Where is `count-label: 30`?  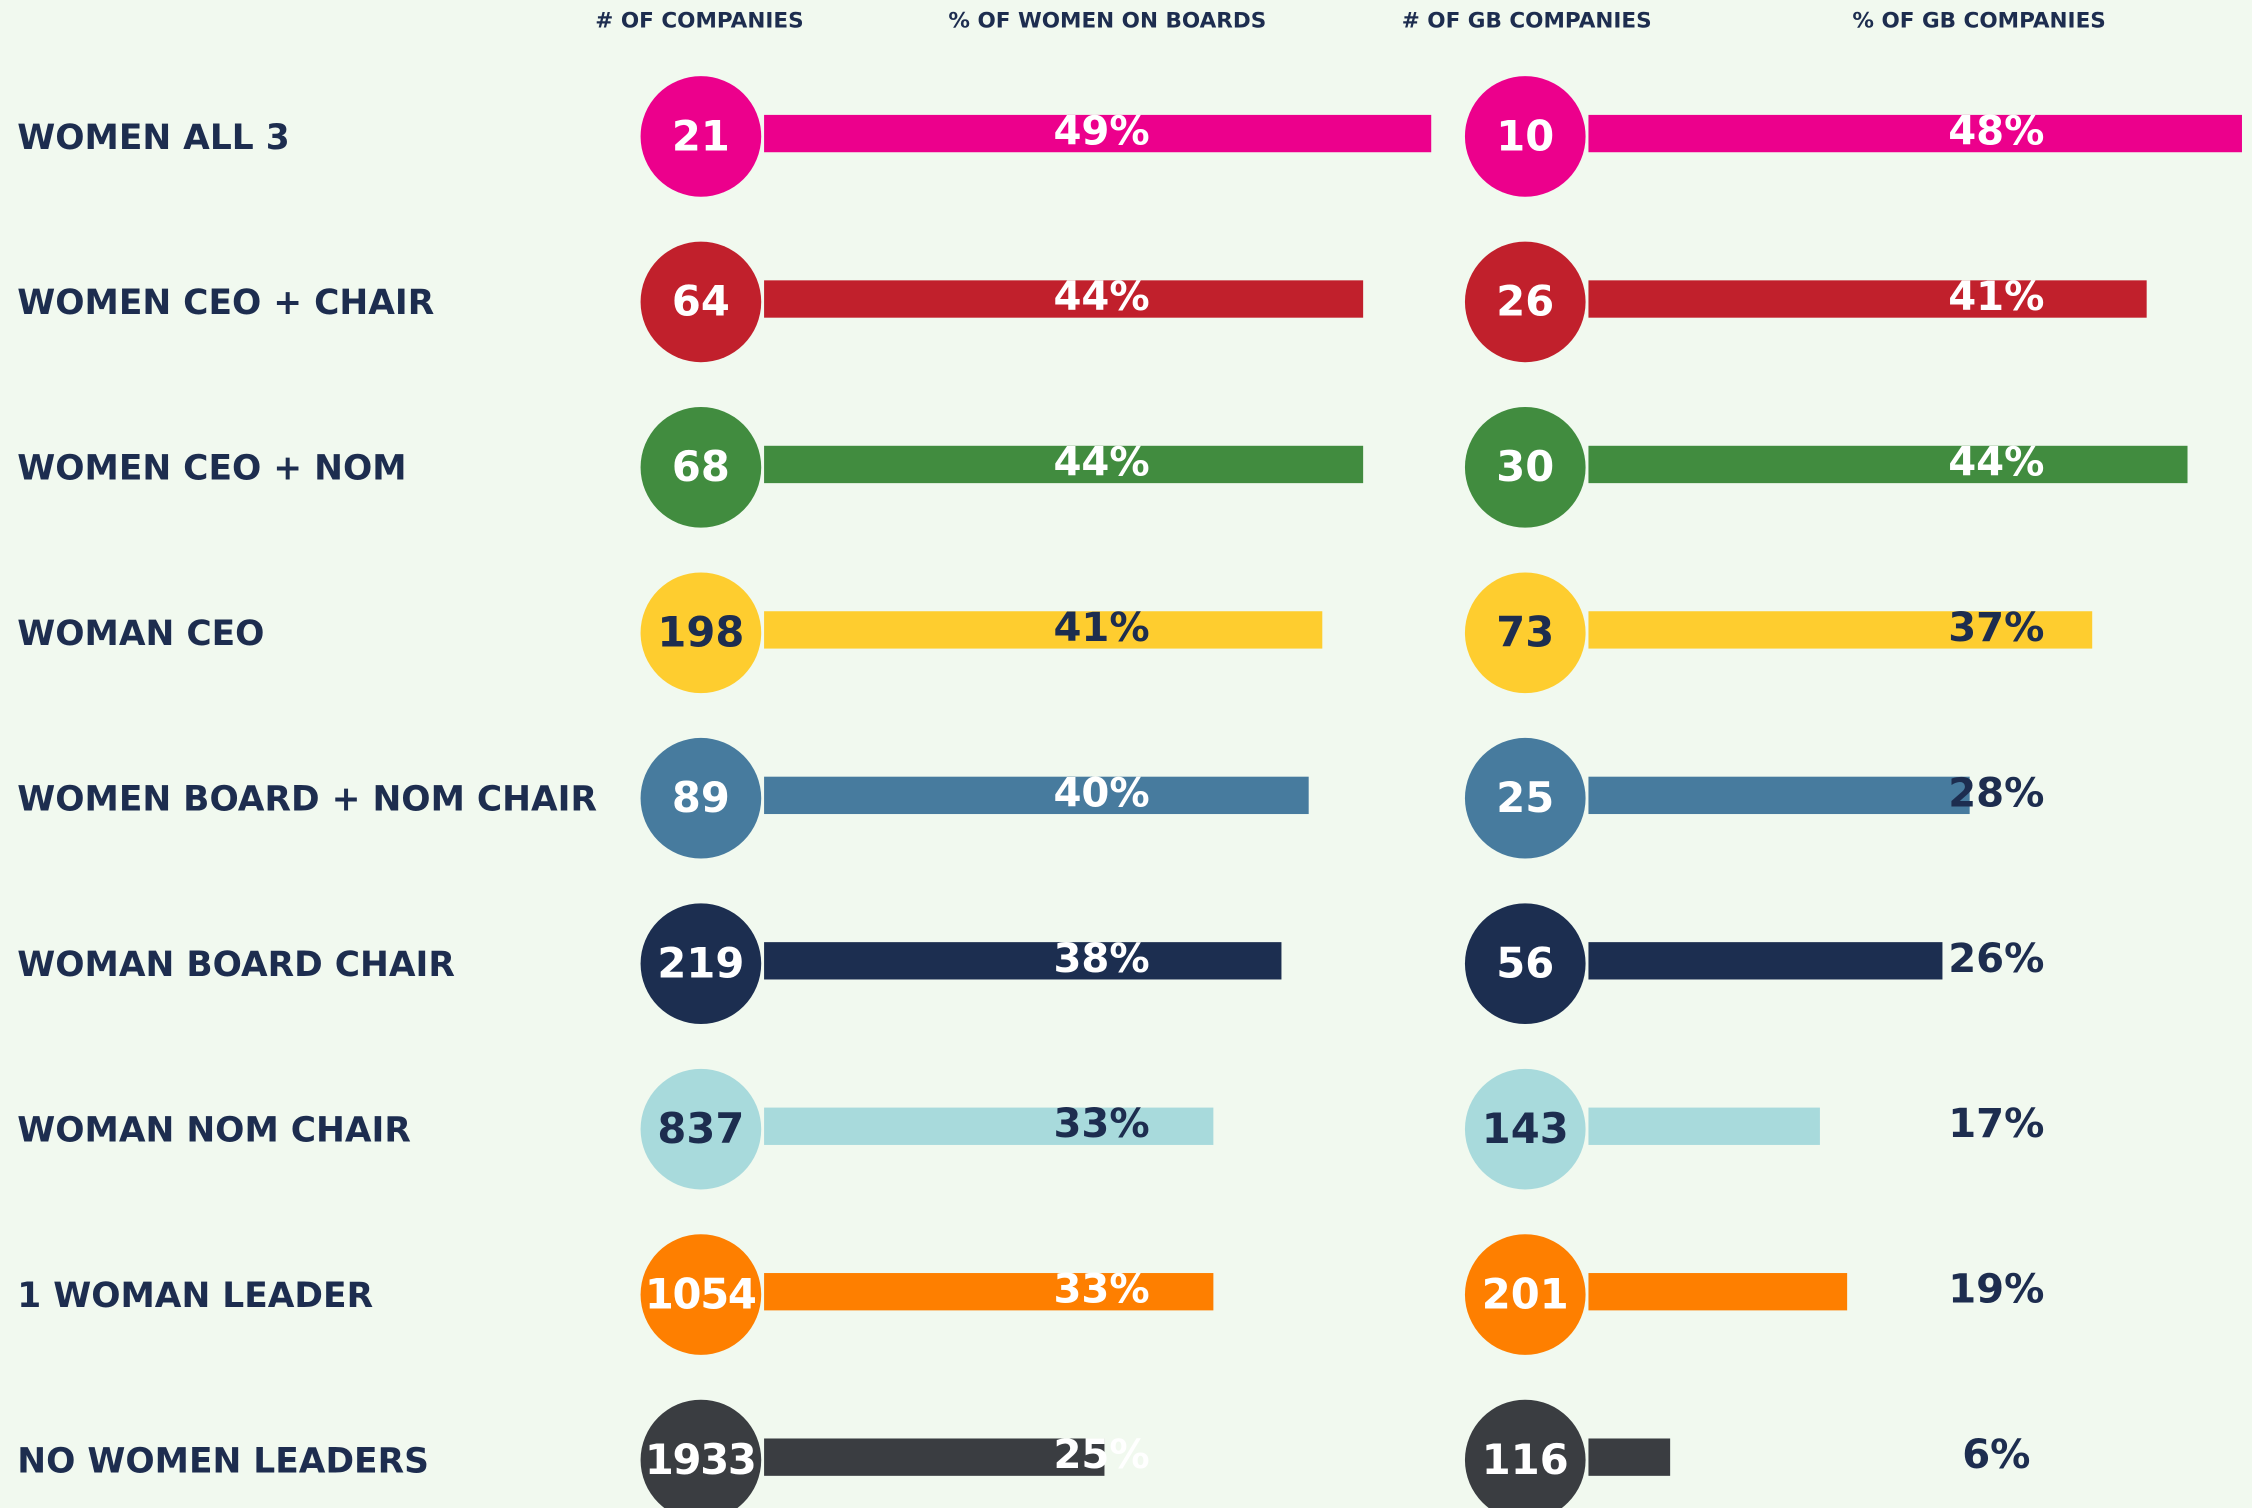
count-label: 30 is located at coordinates (1525, 466).